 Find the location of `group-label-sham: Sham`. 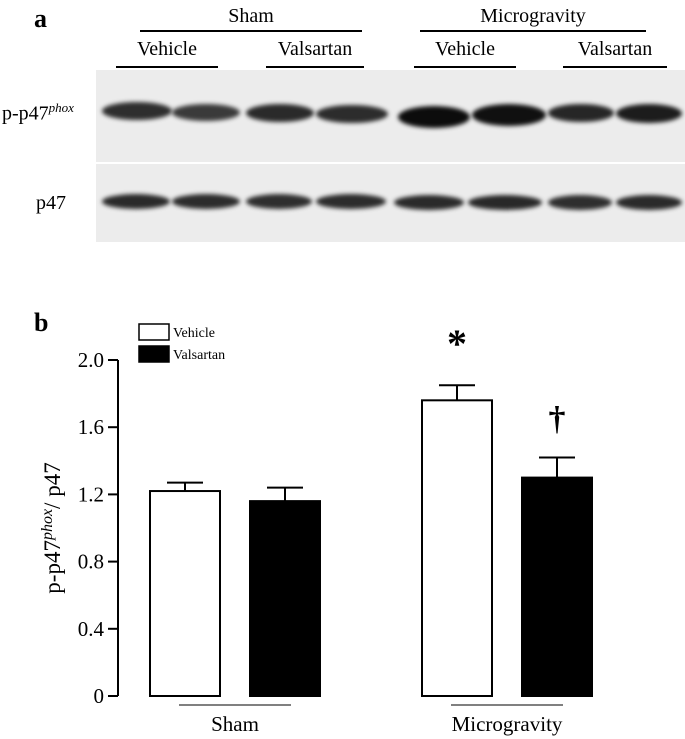

group-label-sham: Sham is located at coordinates (251, 16).